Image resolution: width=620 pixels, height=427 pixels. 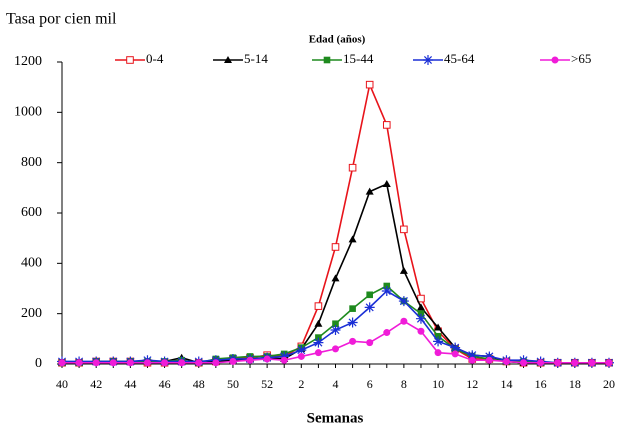 I want to click on x-tick-label: 16, so click(x=541, y=384).